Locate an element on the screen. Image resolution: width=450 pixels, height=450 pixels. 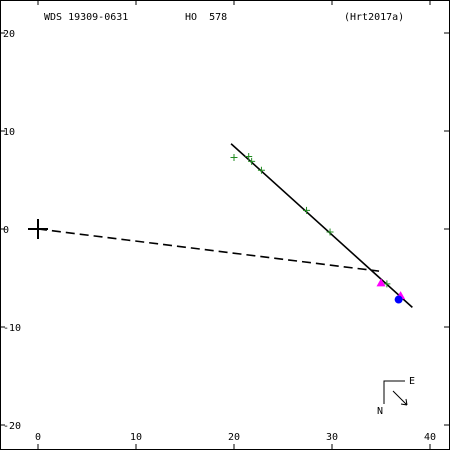
compass-axes is located at coordinates (394, 392).